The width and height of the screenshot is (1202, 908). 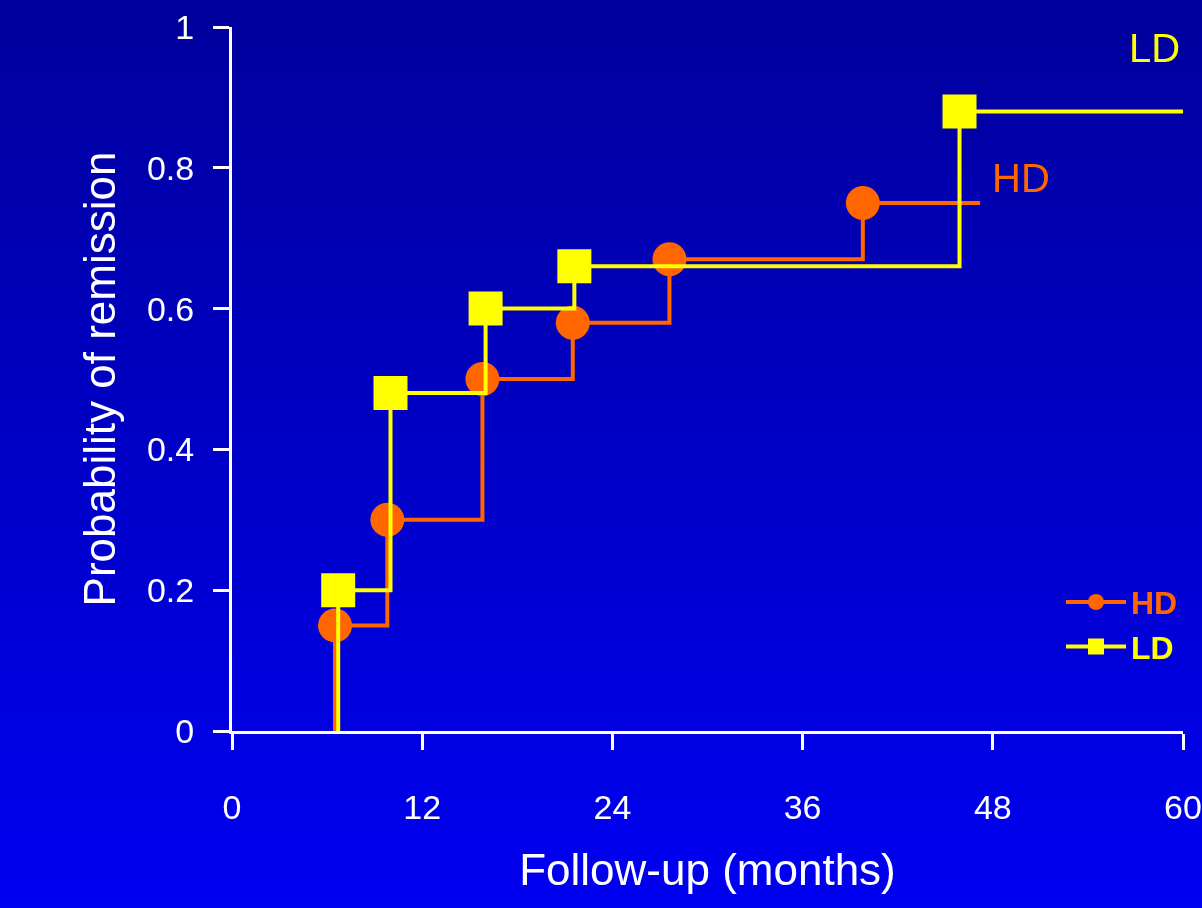 What do you see at coordinates (707, 870) in the screenshot?
I see `x-axis-title: Follow-up (months)` at bounding box center [707, 870].